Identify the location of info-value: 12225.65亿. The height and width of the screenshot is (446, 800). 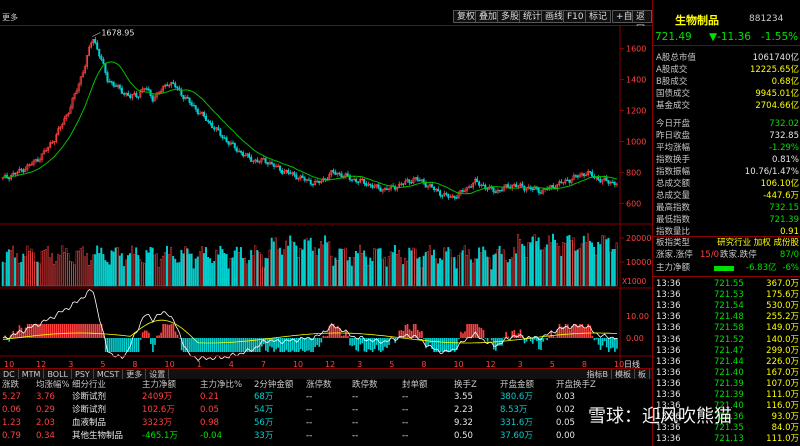
(774, 70).